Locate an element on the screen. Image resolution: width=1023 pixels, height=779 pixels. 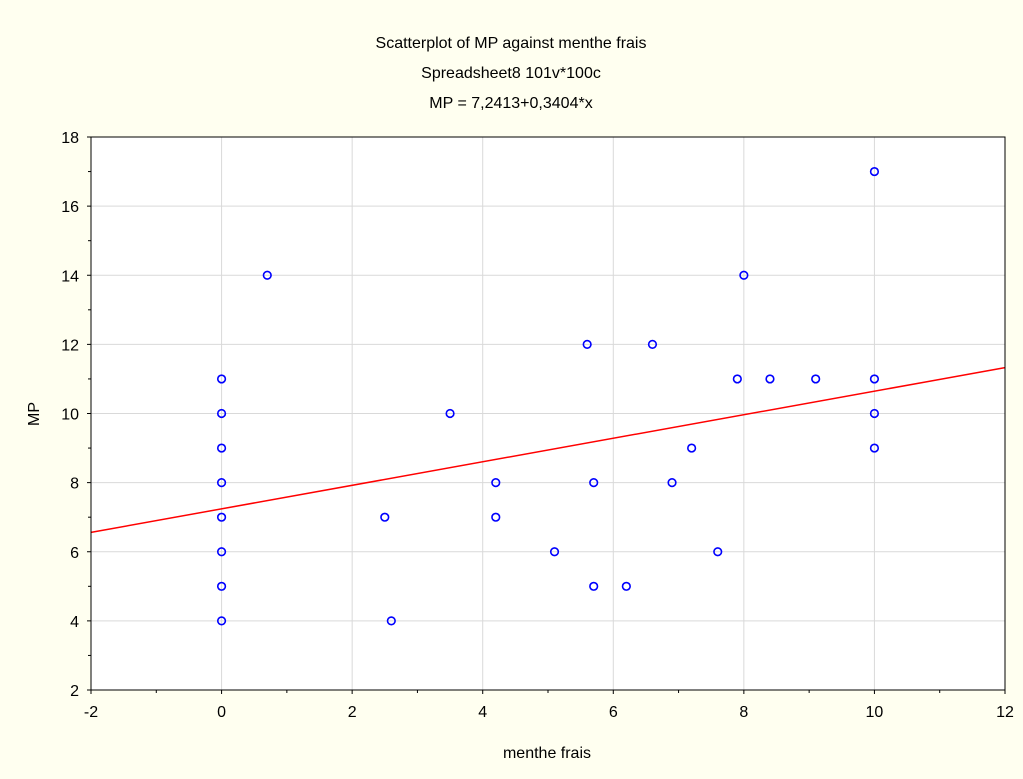
x-tick-label: 8 is located at coordinates (743, 712).